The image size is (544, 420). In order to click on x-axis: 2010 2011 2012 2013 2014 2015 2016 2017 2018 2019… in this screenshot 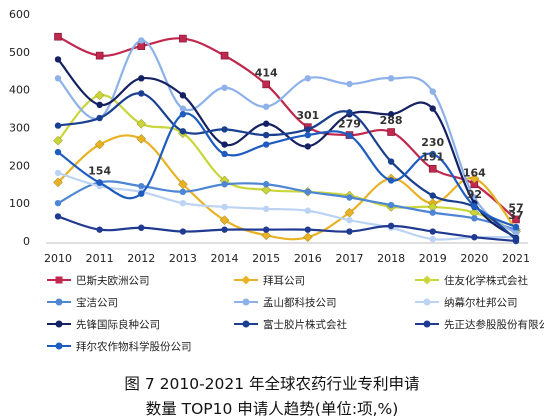, I will do `click(287, 253)`.